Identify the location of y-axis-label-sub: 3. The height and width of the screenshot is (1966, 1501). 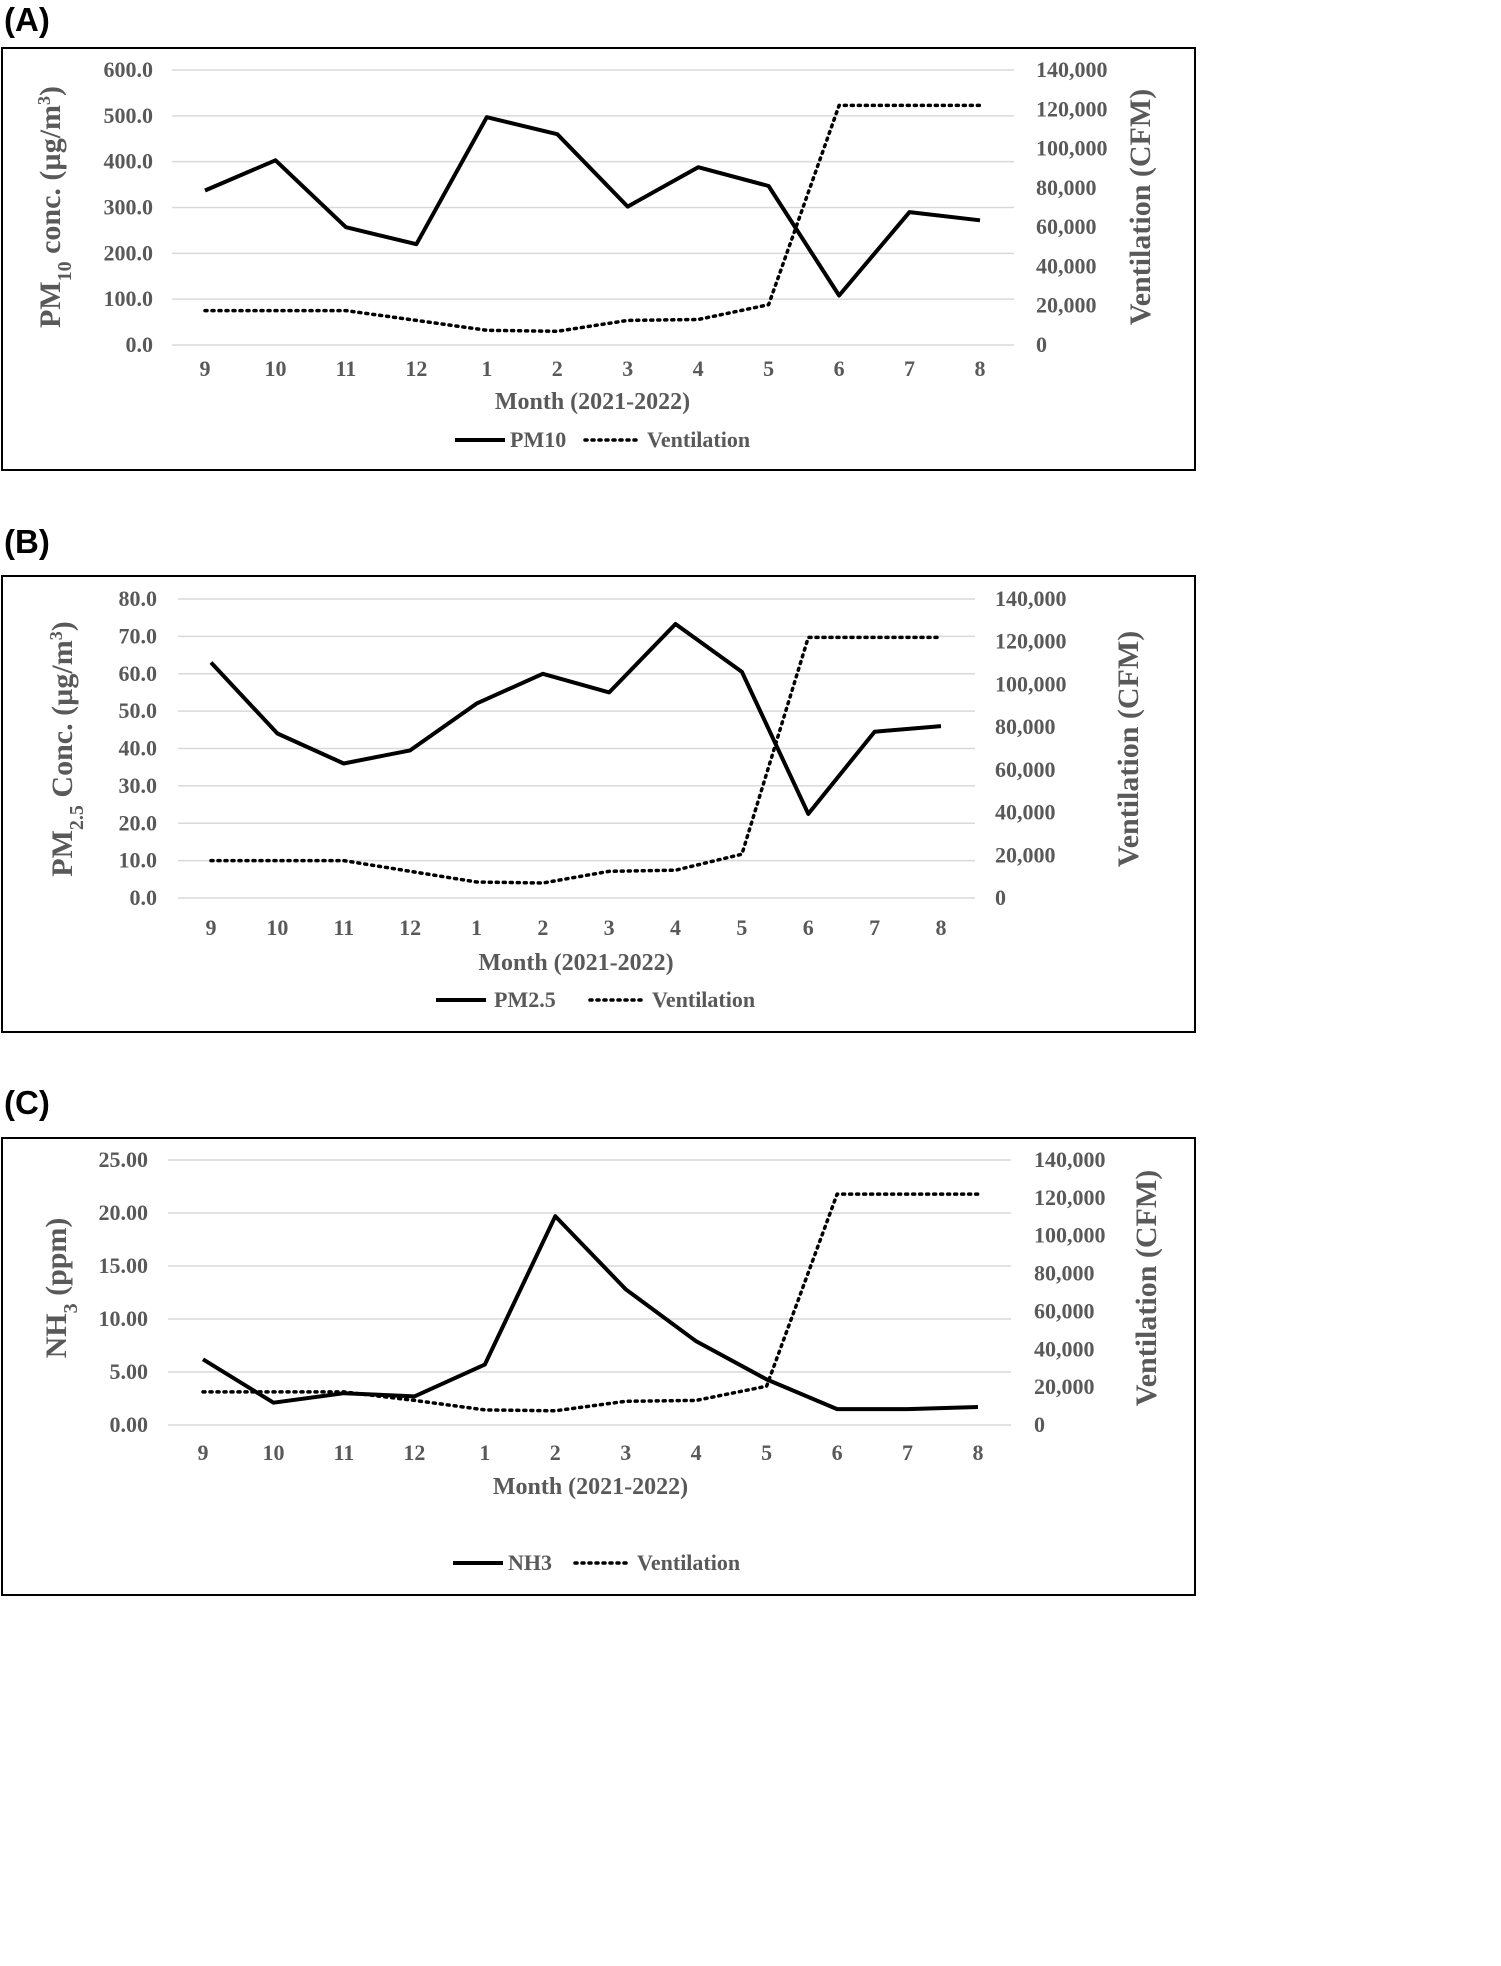
(71, 1308).